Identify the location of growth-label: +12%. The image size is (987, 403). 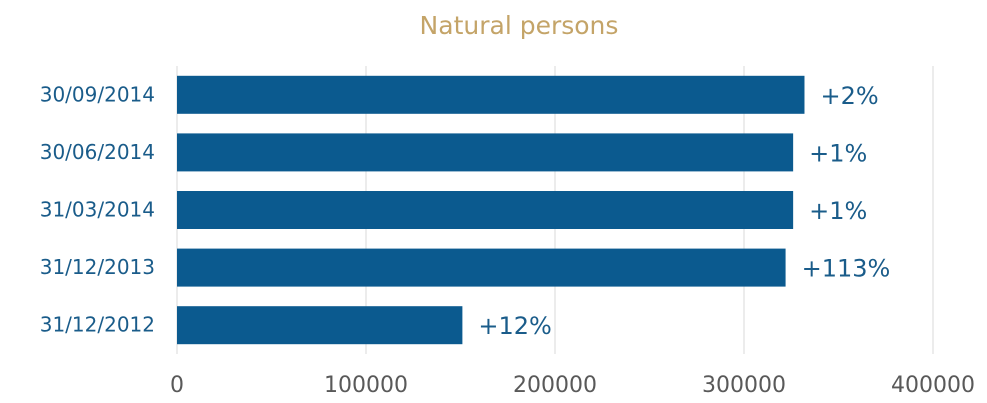
(514, 326).